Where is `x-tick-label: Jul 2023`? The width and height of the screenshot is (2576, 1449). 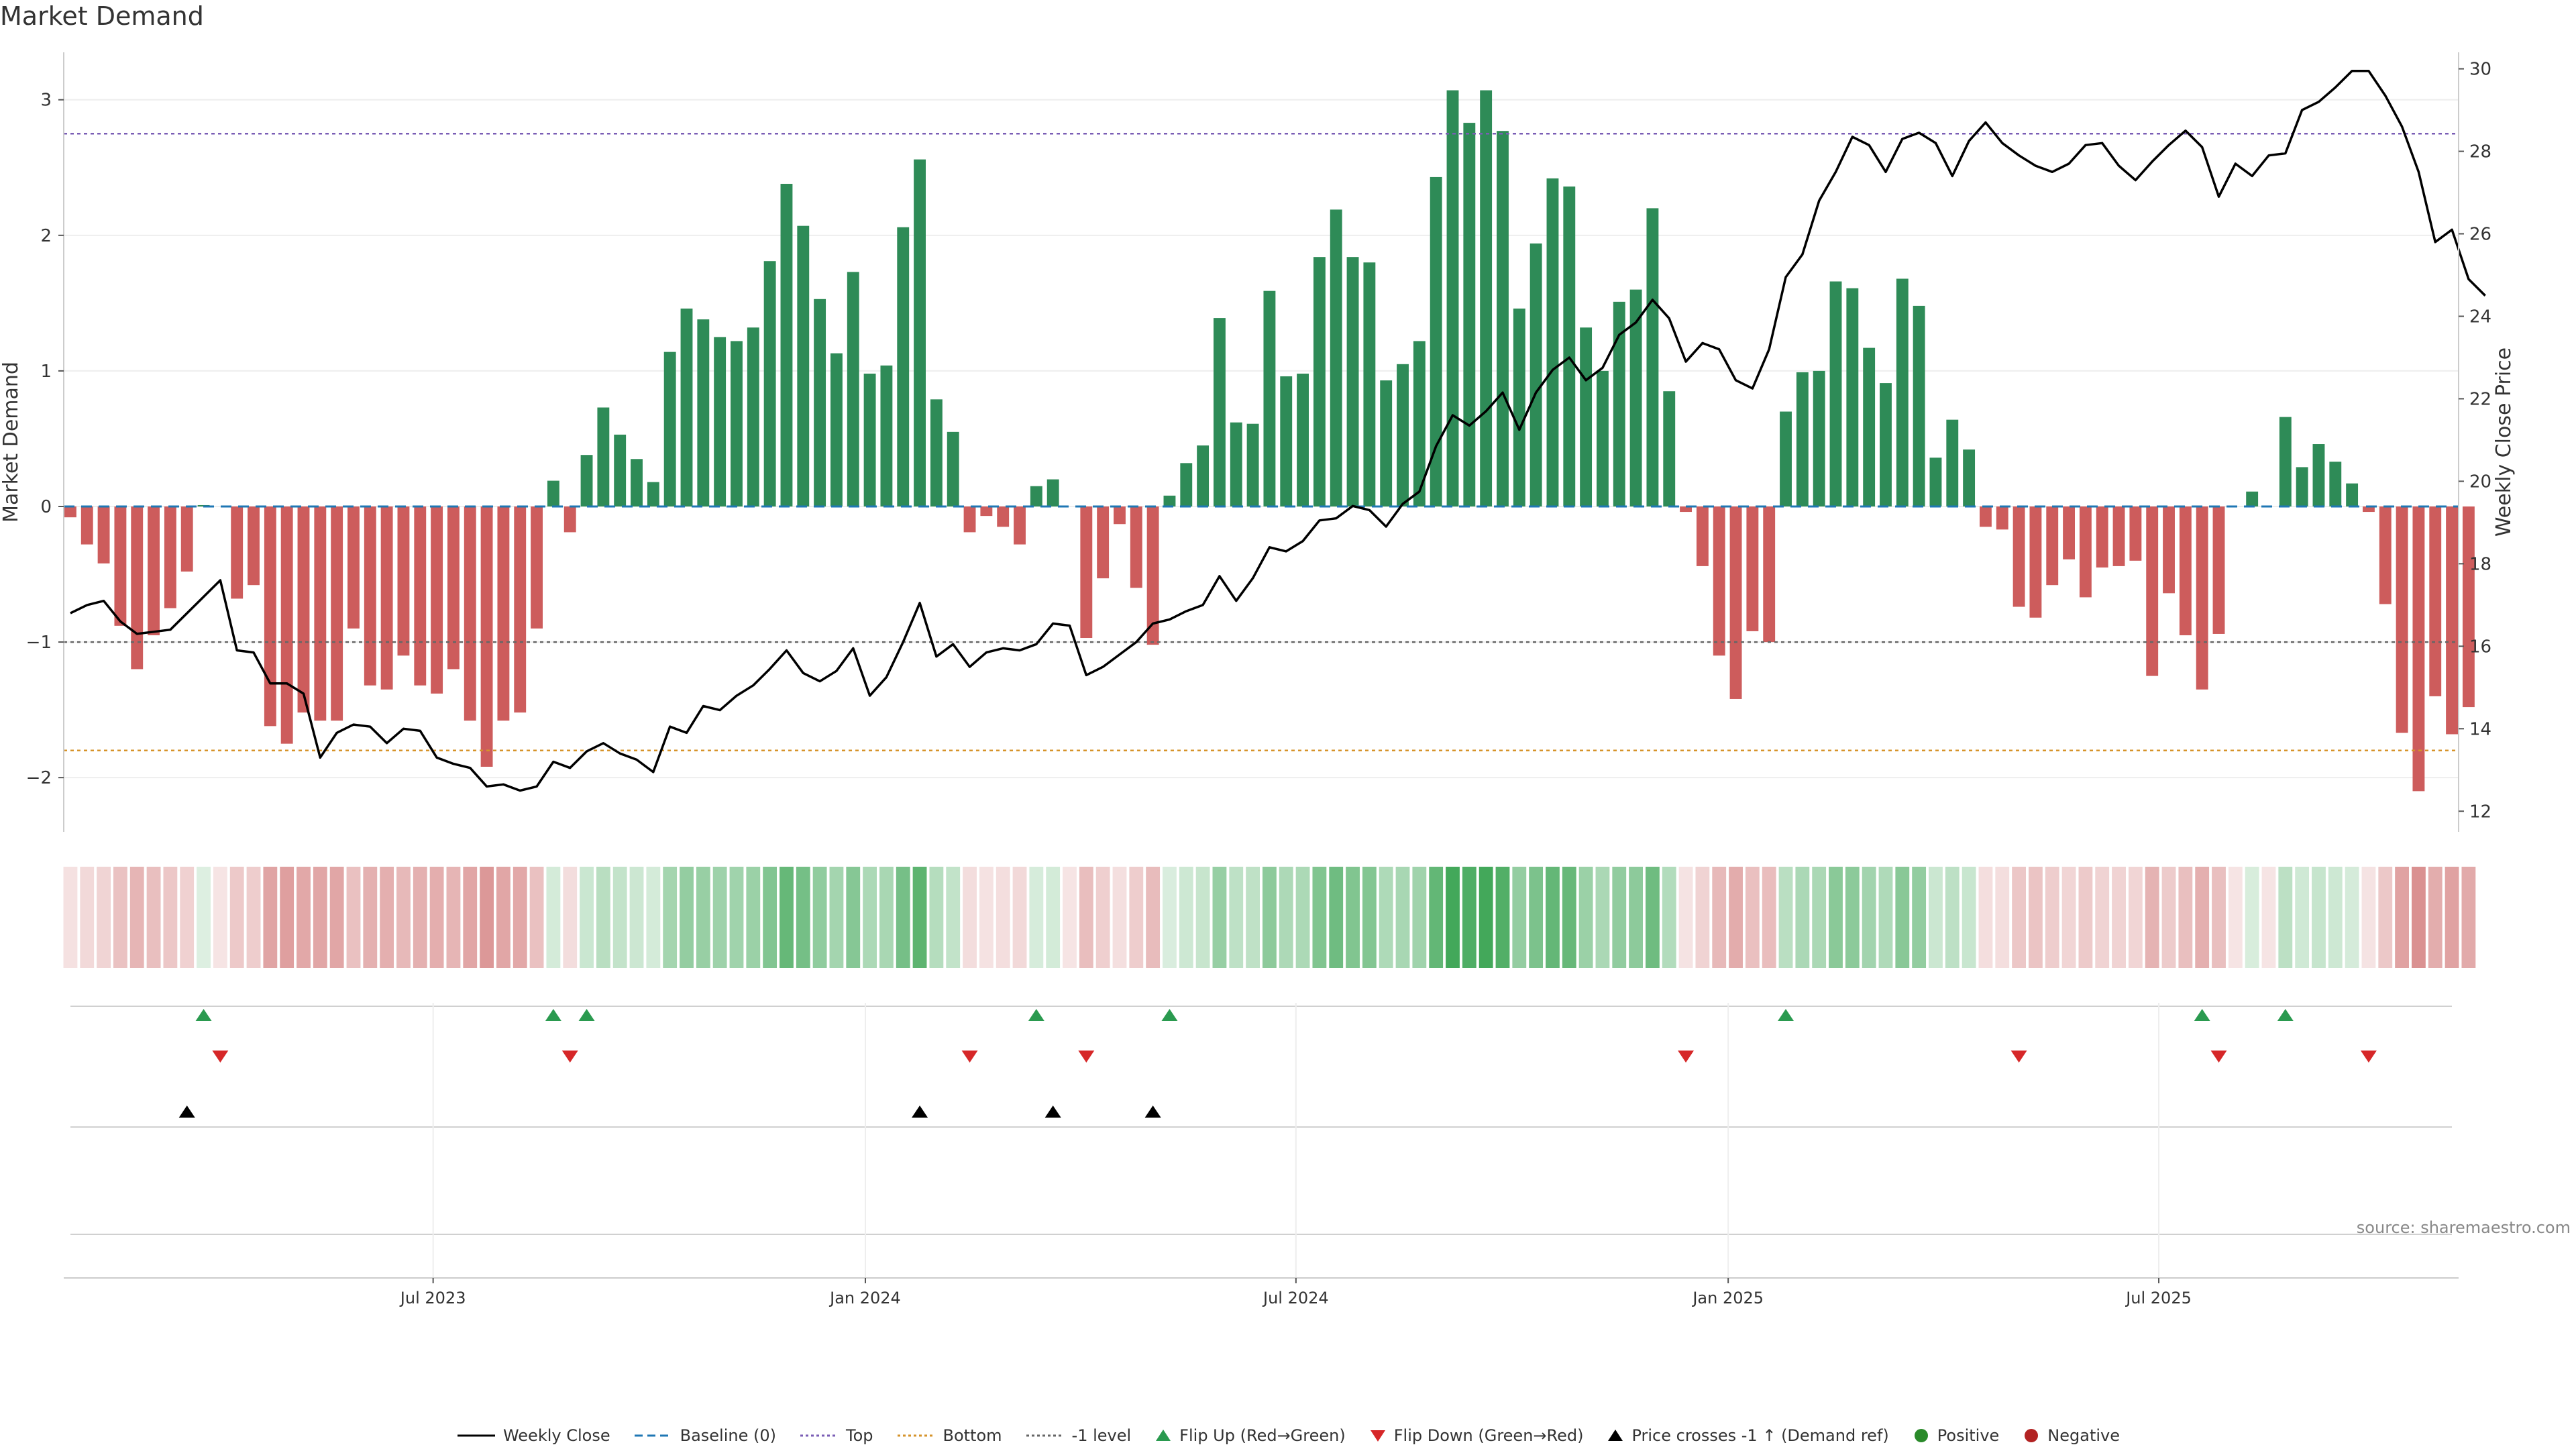 x-tick-label: Jul 2023 is located at coordinates (432, 1298).